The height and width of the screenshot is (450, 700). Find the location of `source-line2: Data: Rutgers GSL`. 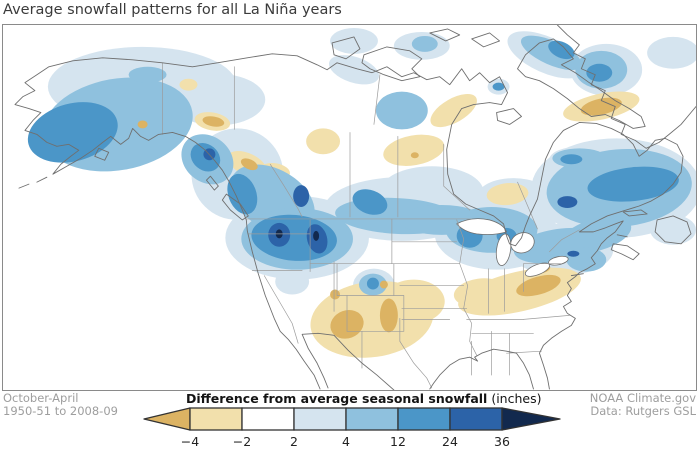

source-line2: Data: Rutgers GSL is located at coordinates (643, 411).